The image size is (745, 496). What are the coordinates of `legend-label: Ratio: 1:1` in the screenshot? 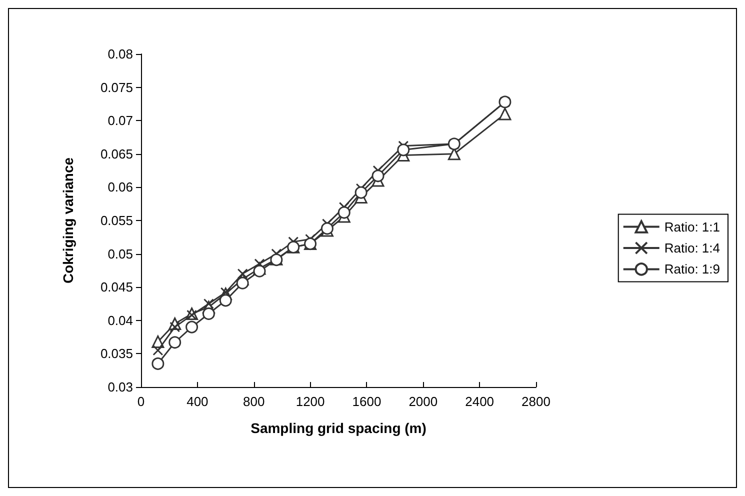 It's located at (692, 226).